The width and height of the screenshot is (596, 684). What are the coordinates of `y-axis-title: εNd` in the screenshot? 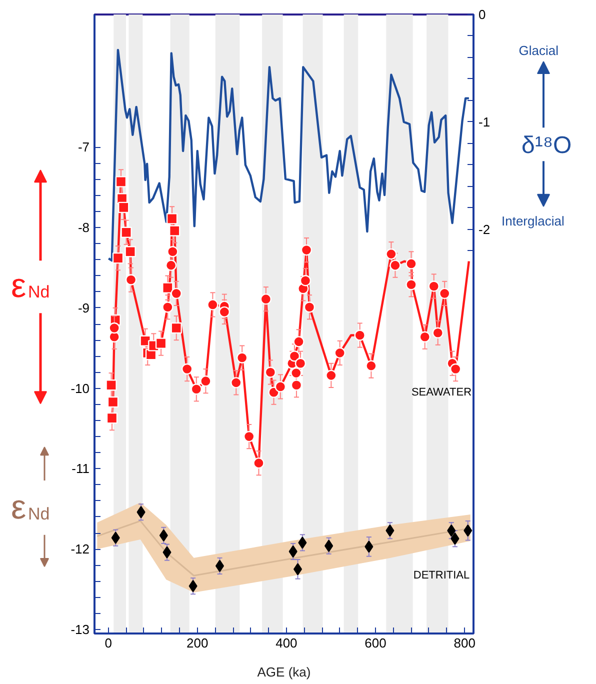 It's located at (30, 285).